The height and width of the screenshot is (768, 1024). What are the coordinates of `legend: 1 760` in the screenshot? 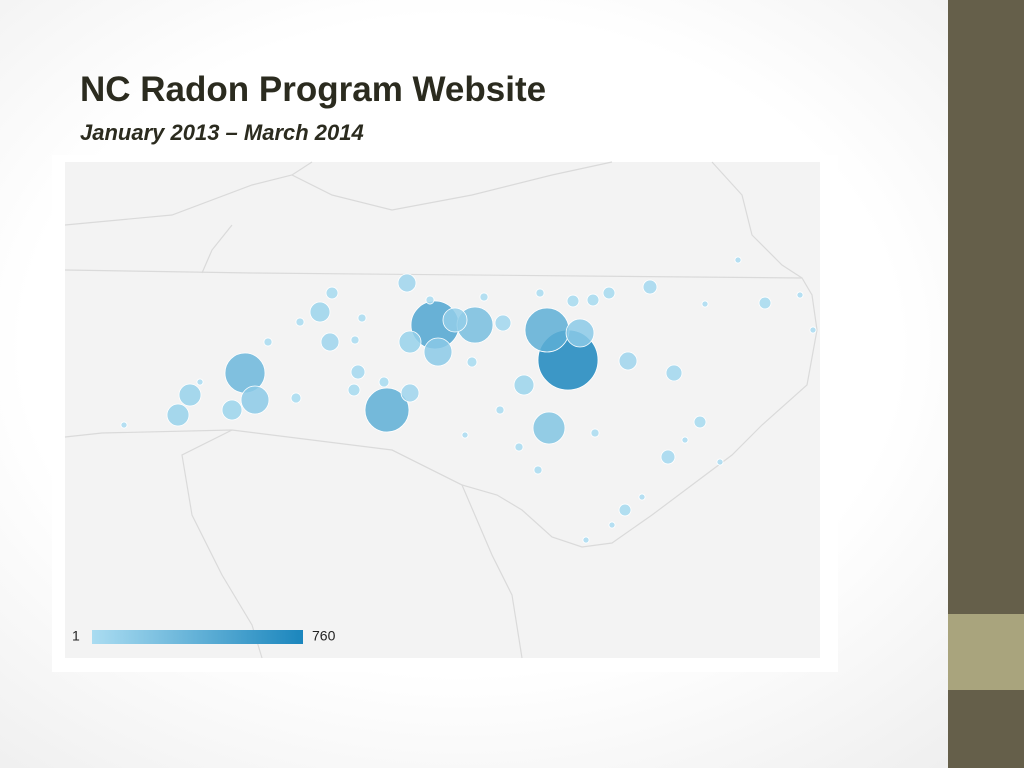 It's located at (204, 636).